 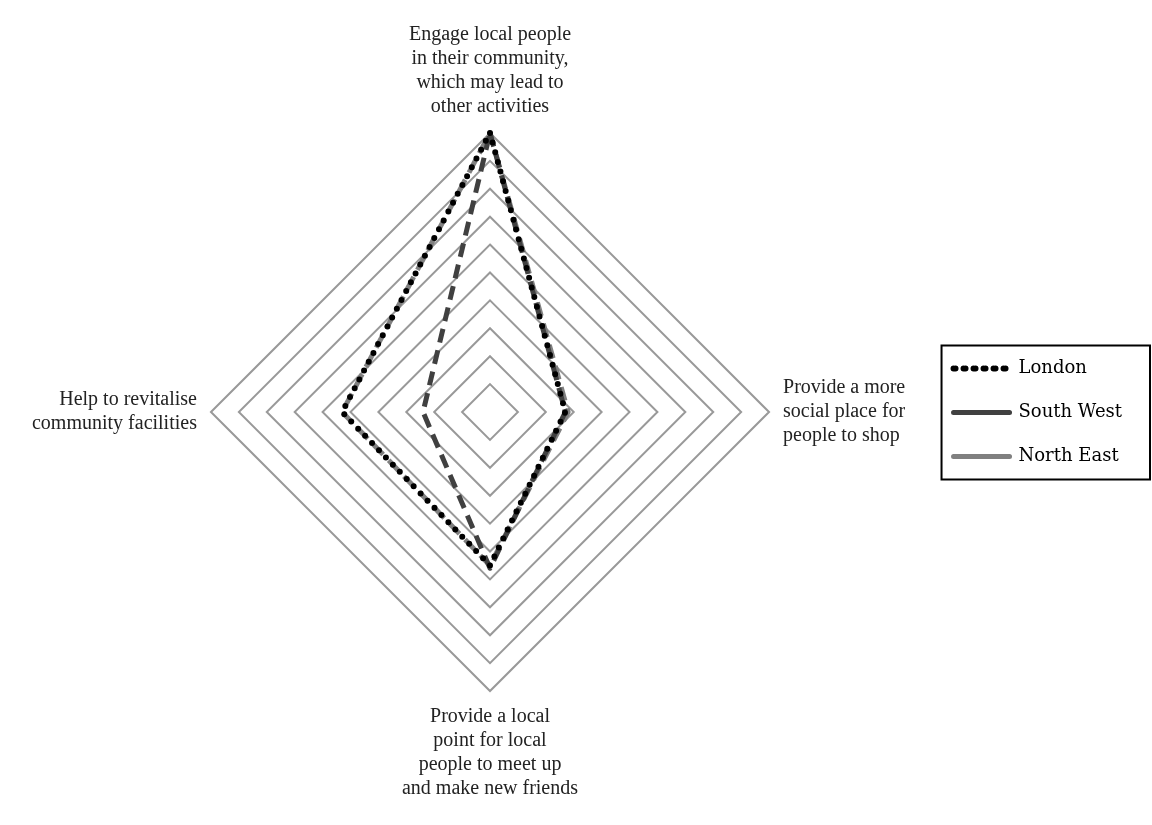 I want to click on spoke-label: Provide a more social place for people to shop, so click(x=844, y=411).